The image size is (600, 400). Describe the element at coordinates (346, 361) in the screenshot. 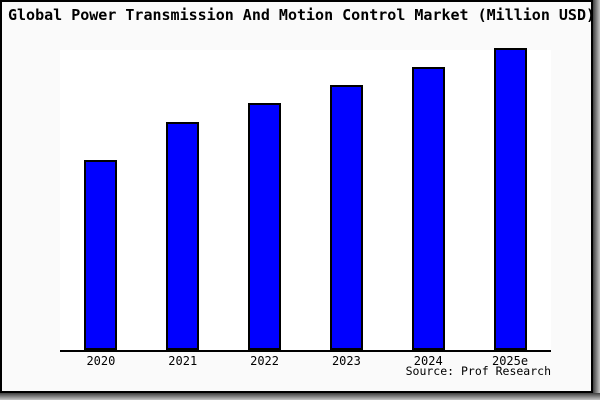

I see `x-tick-label-2023: 2023` at that location.